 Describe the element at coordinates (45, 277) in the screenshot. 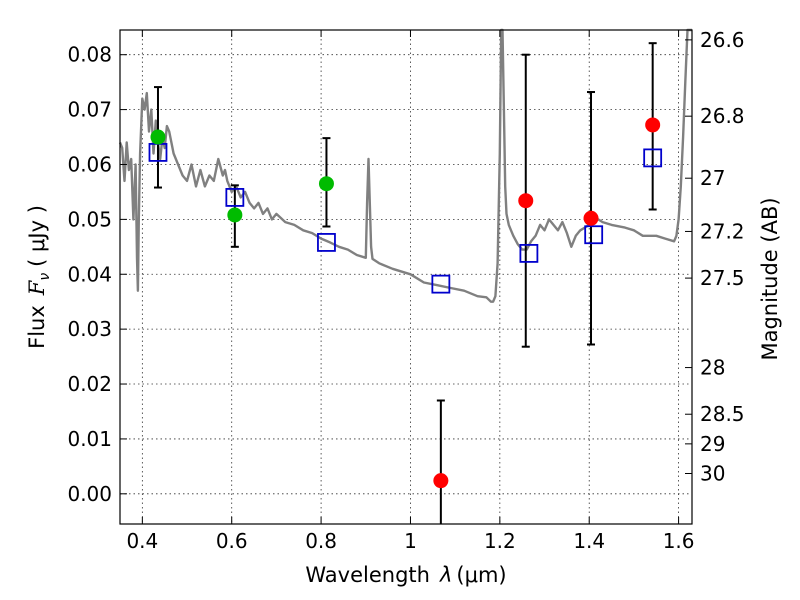

I see `y-axis-label-subscript: ν` at that location.